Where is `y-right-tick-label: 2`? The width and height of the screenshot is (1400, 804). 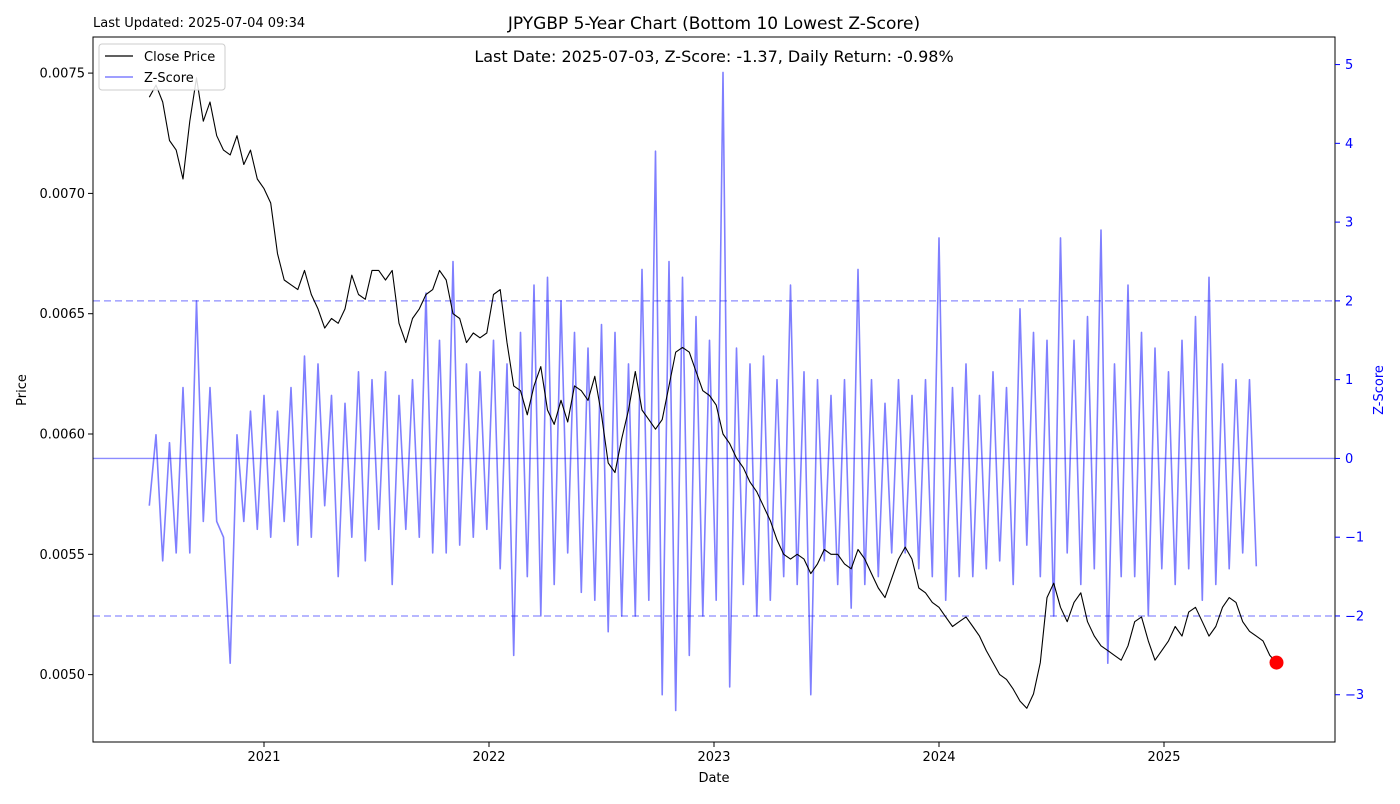 y-right-tick-label: 2 is located at coordinates (1349, 301).